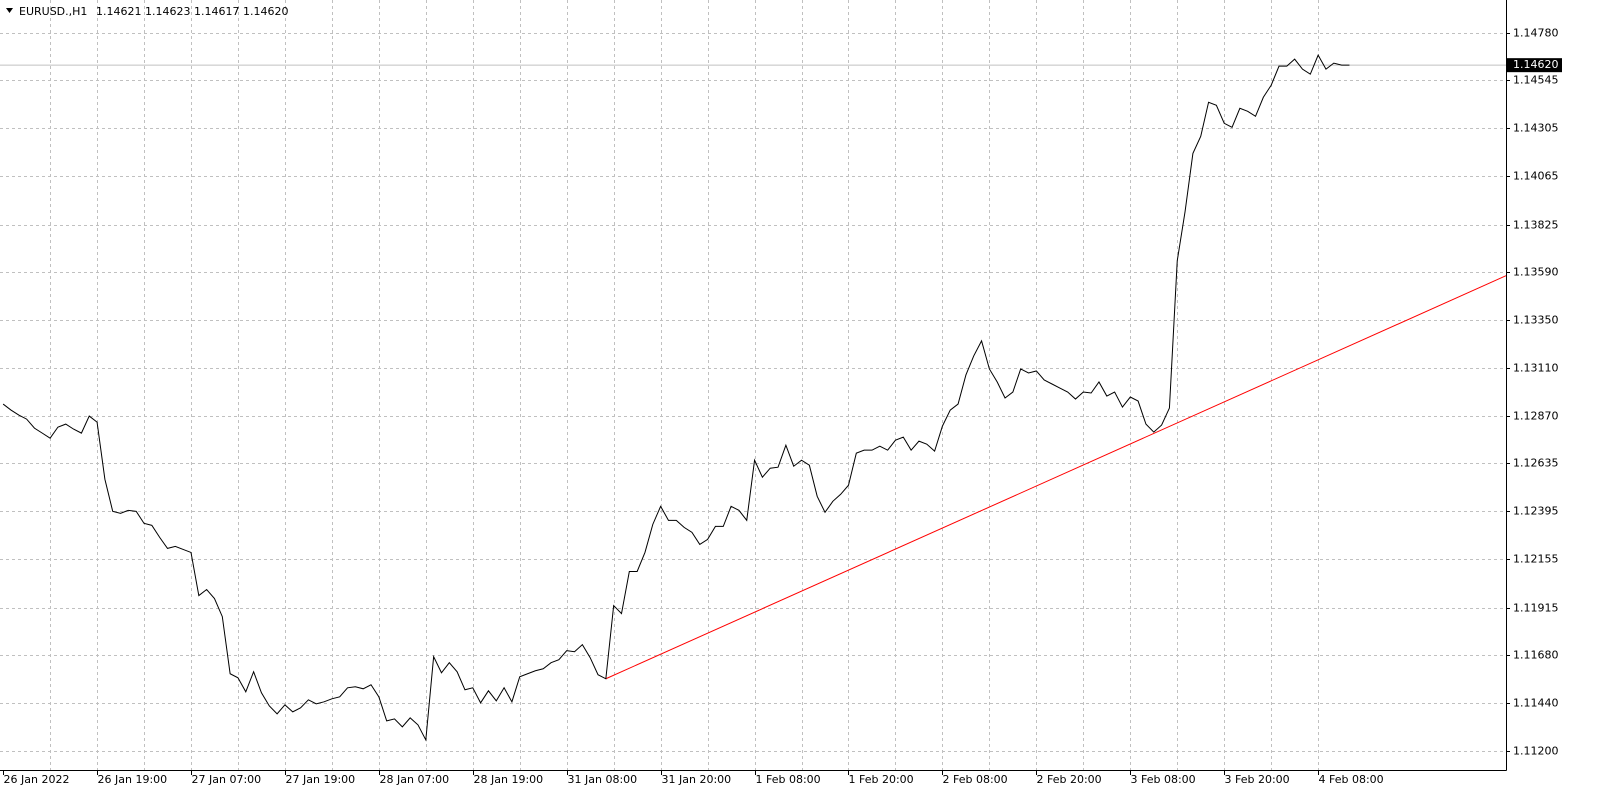 The image size is (1606, 812). I want to click on price-label-box, so click(1534, 65).